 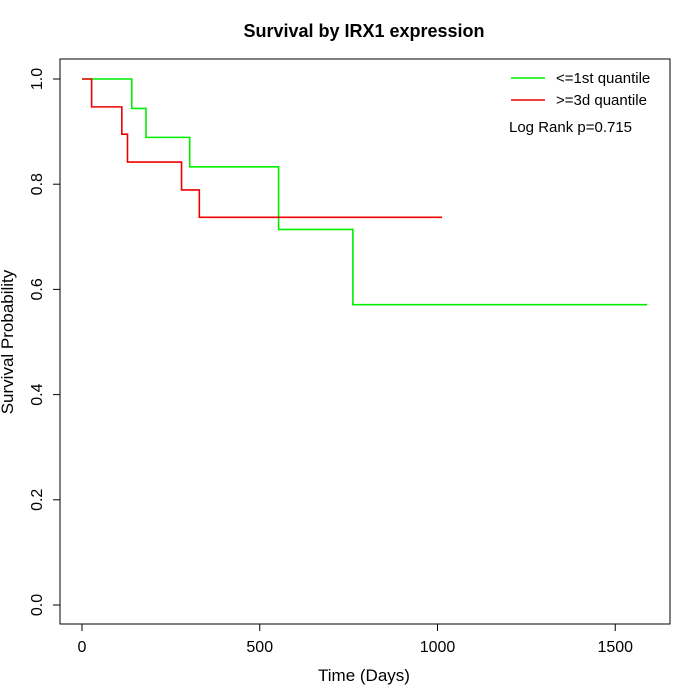 I want to click on x-tick-label: 0, so click(x=82, y=647).